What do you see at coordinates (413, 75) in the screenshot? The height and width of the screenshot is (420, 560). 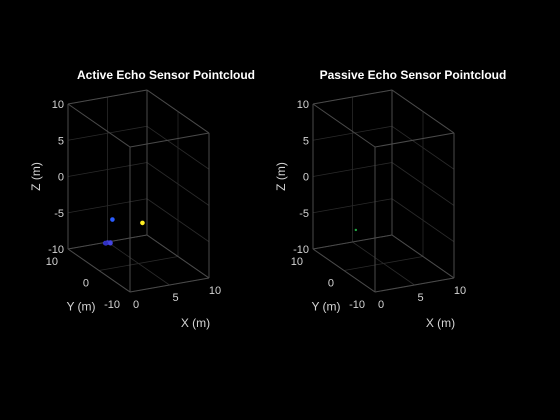 I see `plot-title: Passive Echo Sensor Pointcloud` at bounding box center [413, 75].